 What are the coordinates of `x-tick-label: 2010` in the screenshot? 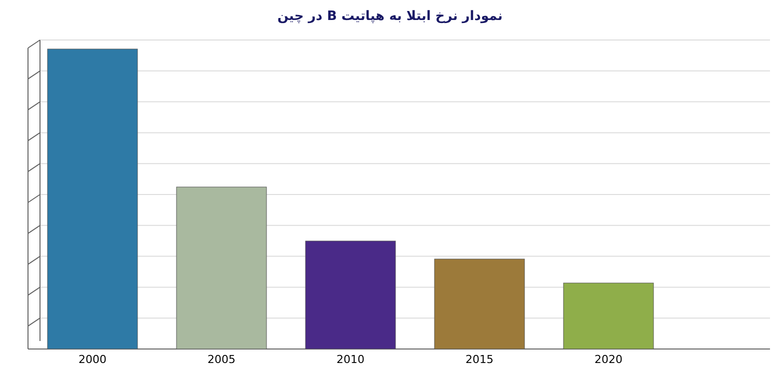 It's located at (350, 359).